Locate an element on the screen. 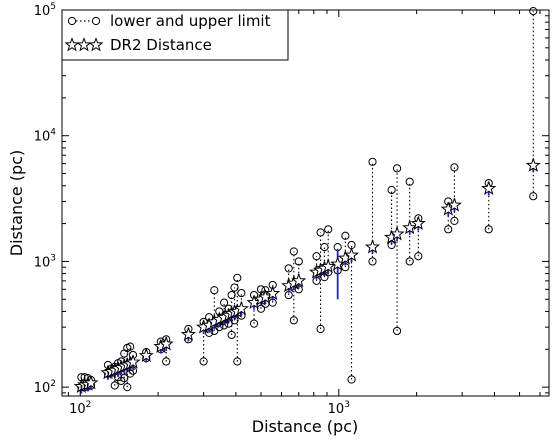 The image size is (558, 440). legend-limit-marker-right is located at coordinates (96, 21).